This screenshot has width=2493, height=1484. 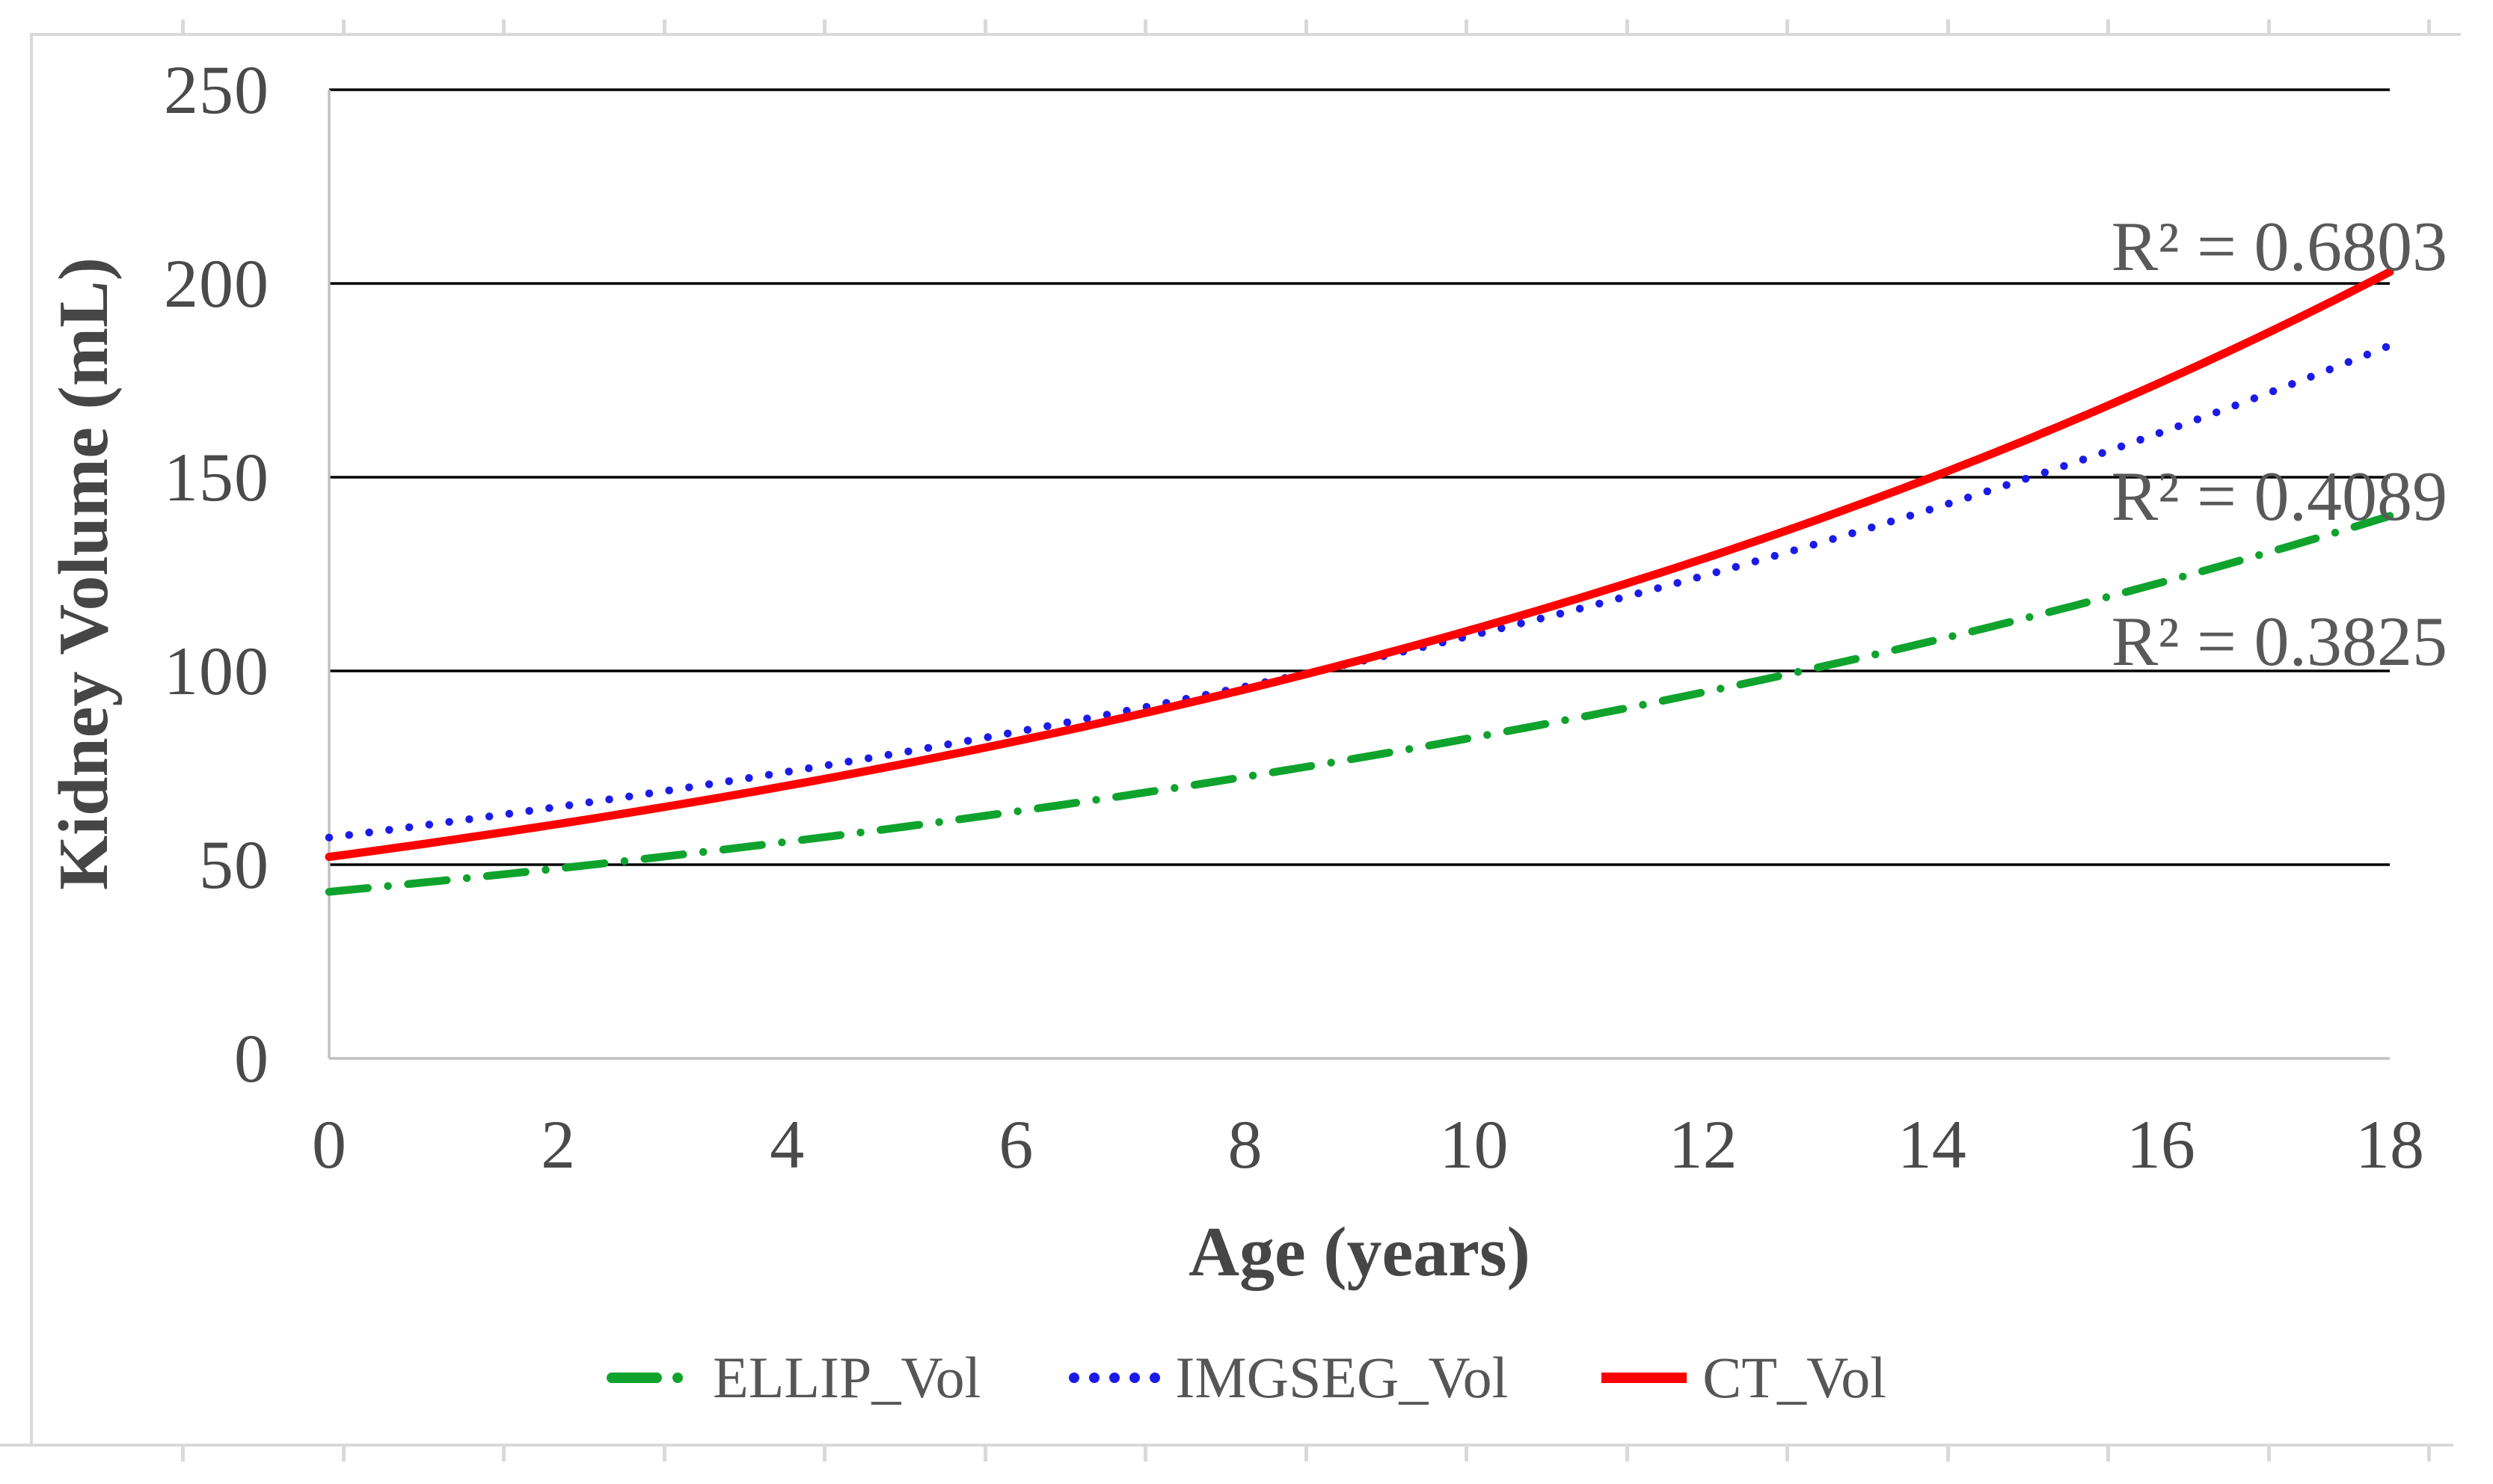 What do you see at coordinates (1931, 1144) in the screenshot?
I see `x-tick-label-14: 14` at bounding box center [1931, 1144].